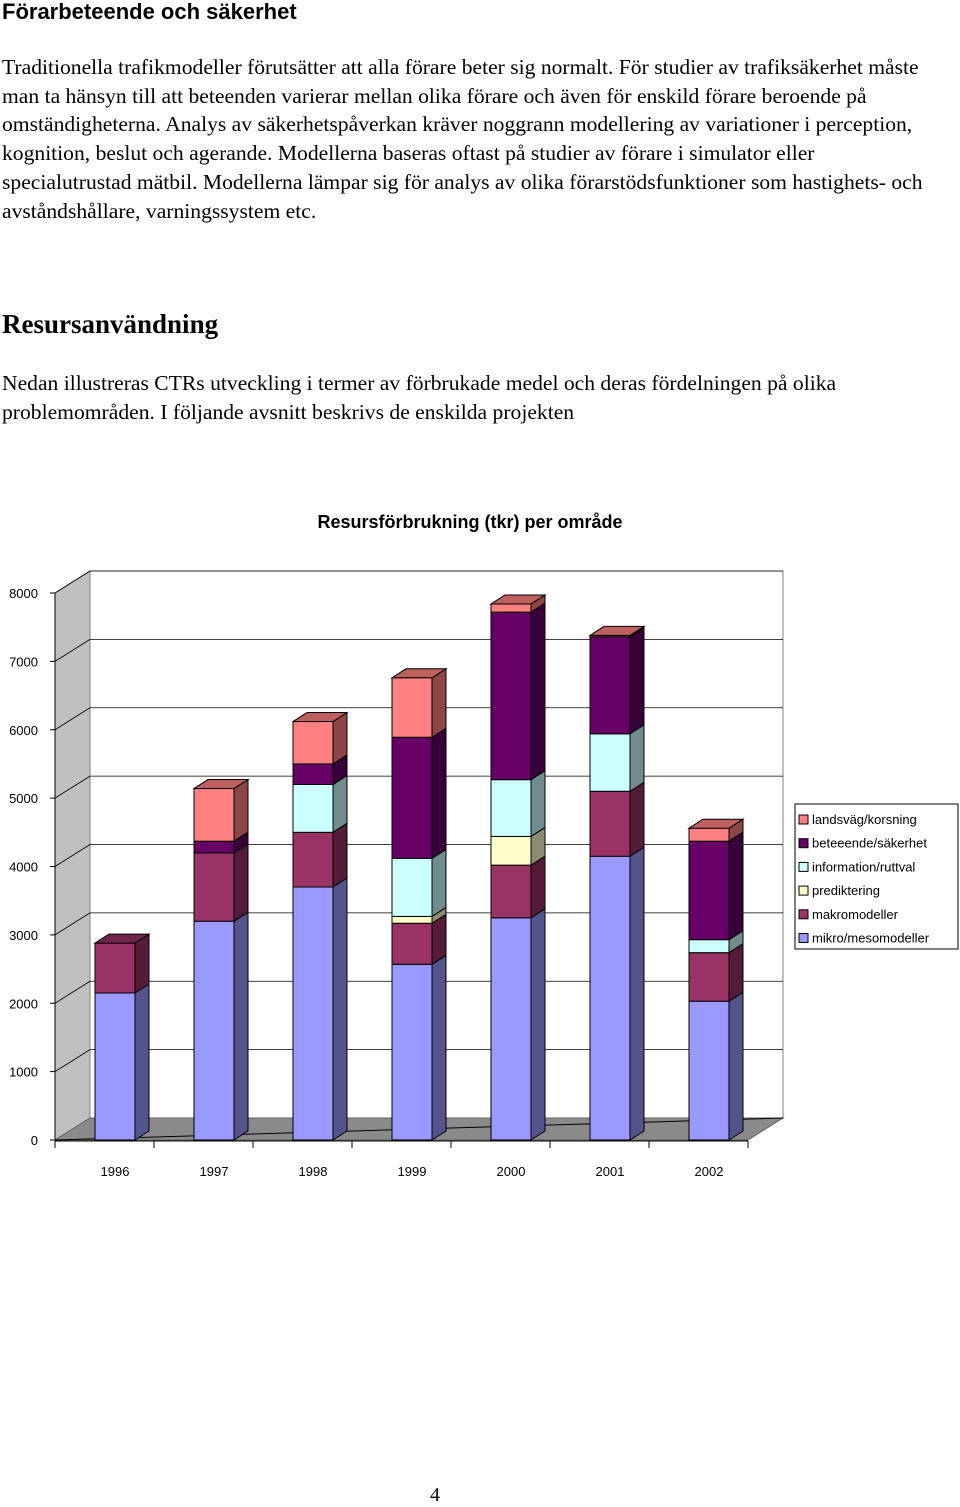  What do you see at coordinates (439, 1047) in the screenshot?
I see `bar-1999-mikro-mesomodeller-side` at bounding box center [439, 1047].